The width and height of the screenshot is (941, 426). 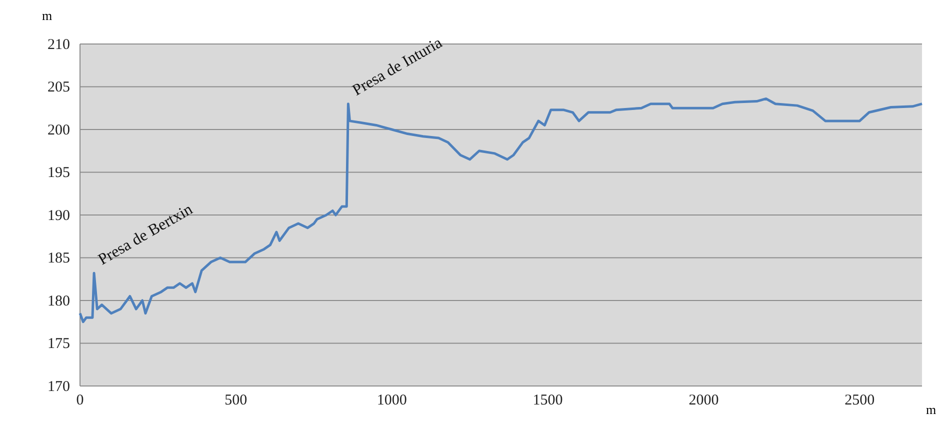 I want to click on y-axis-title: m, so click(x=47, y=15).